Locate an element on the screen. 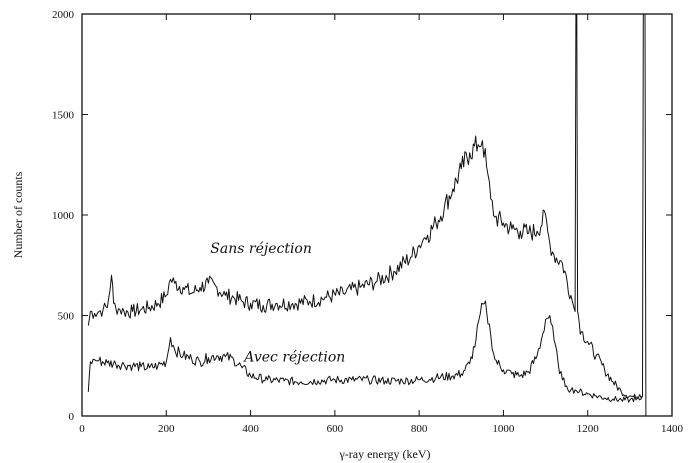  y-tick-label: 500 is located at coordinates (66, 317).